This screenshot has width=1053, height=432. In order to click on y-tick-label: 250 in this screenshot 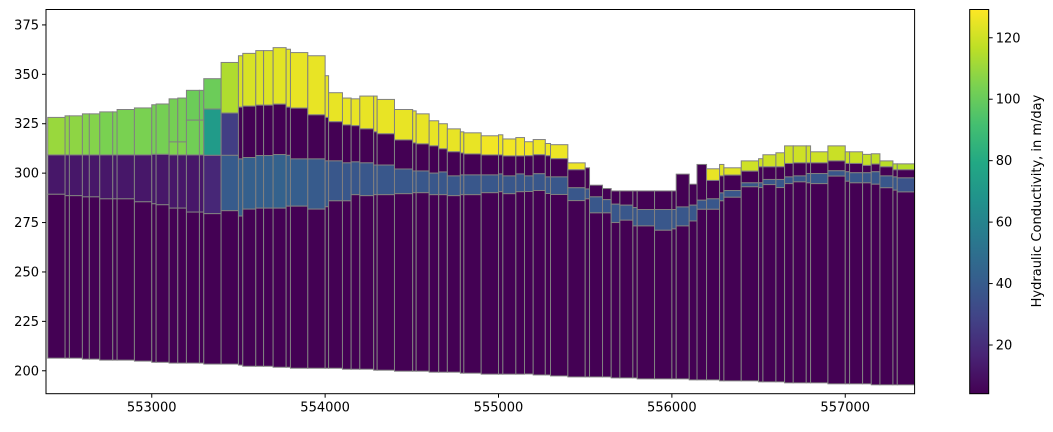, I will do `click(26, 272)`.